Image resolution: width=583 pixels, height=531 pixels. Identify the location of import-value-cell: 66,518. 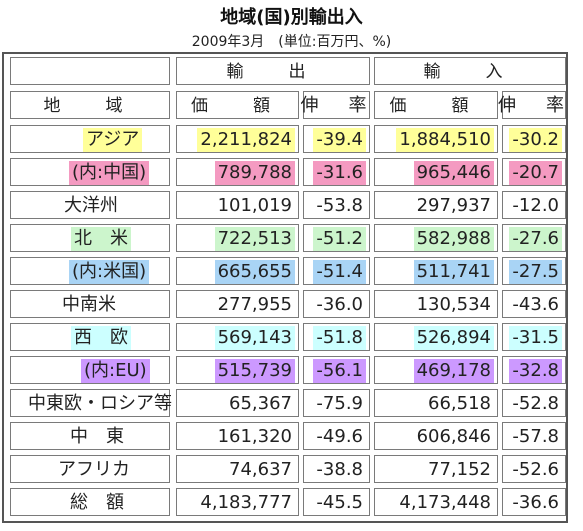
(436, 403).